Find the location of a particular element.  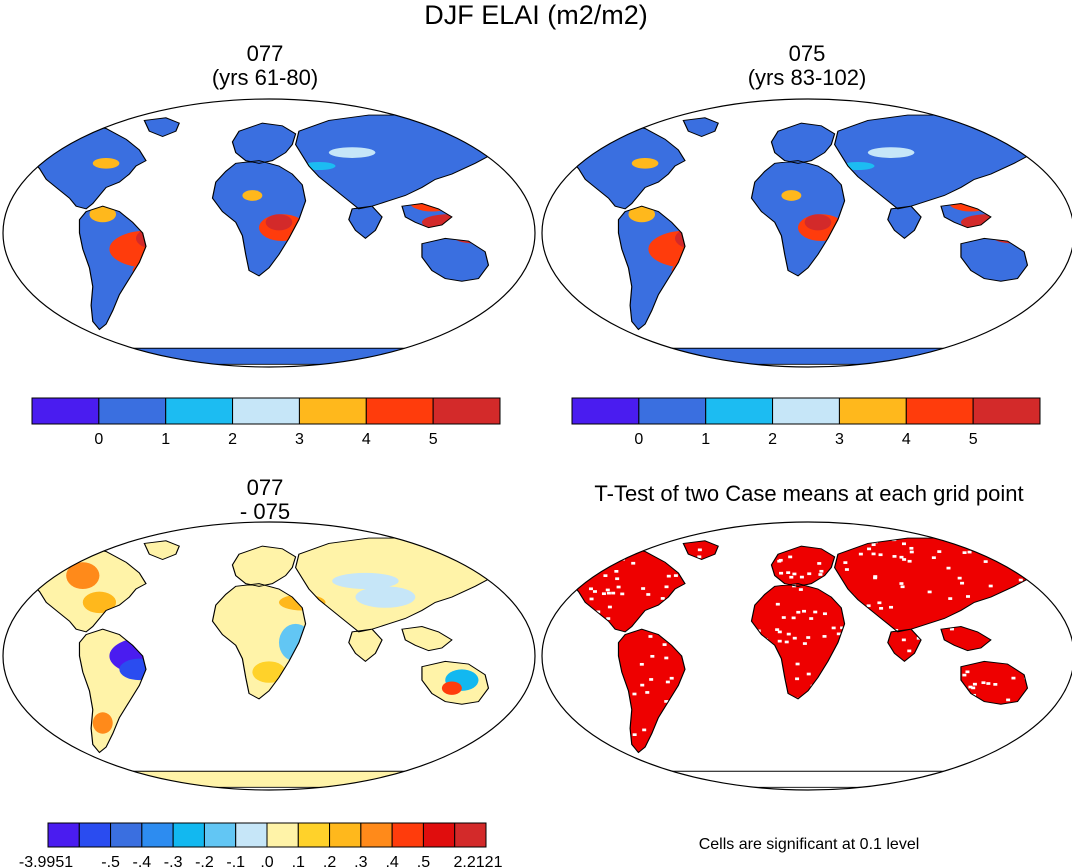

colorbar-tick-label: -.4 is located at coordinates (142, 861).